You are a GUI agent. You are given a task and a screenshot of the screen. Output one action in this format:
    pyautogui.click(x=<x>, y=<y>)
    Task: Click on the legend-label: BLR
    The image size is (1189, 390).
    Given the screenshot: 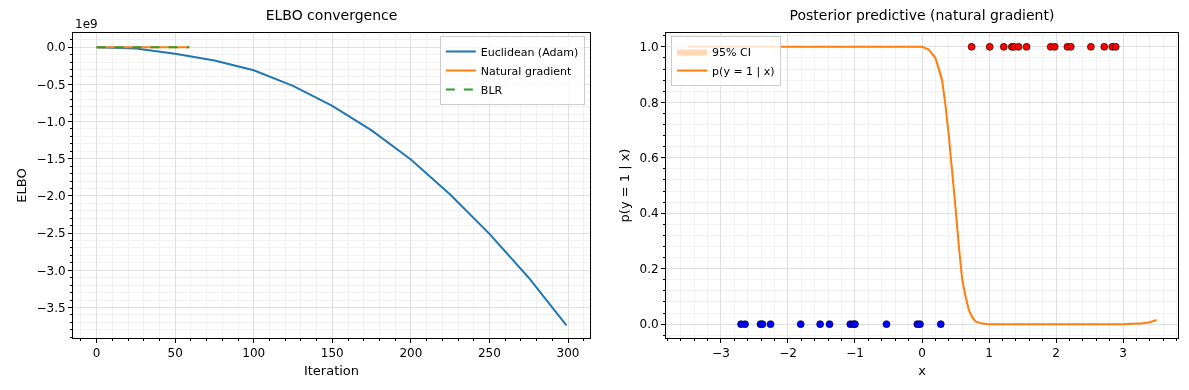 What is the action you would take?
    pyautogui.click(x=491, y=90)
    